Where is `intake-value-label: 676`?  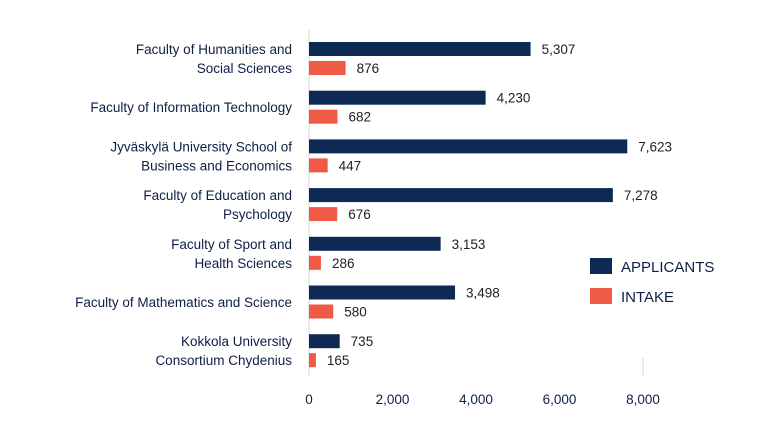 intake-value-label: 676 is located at coordinates (359, 214).